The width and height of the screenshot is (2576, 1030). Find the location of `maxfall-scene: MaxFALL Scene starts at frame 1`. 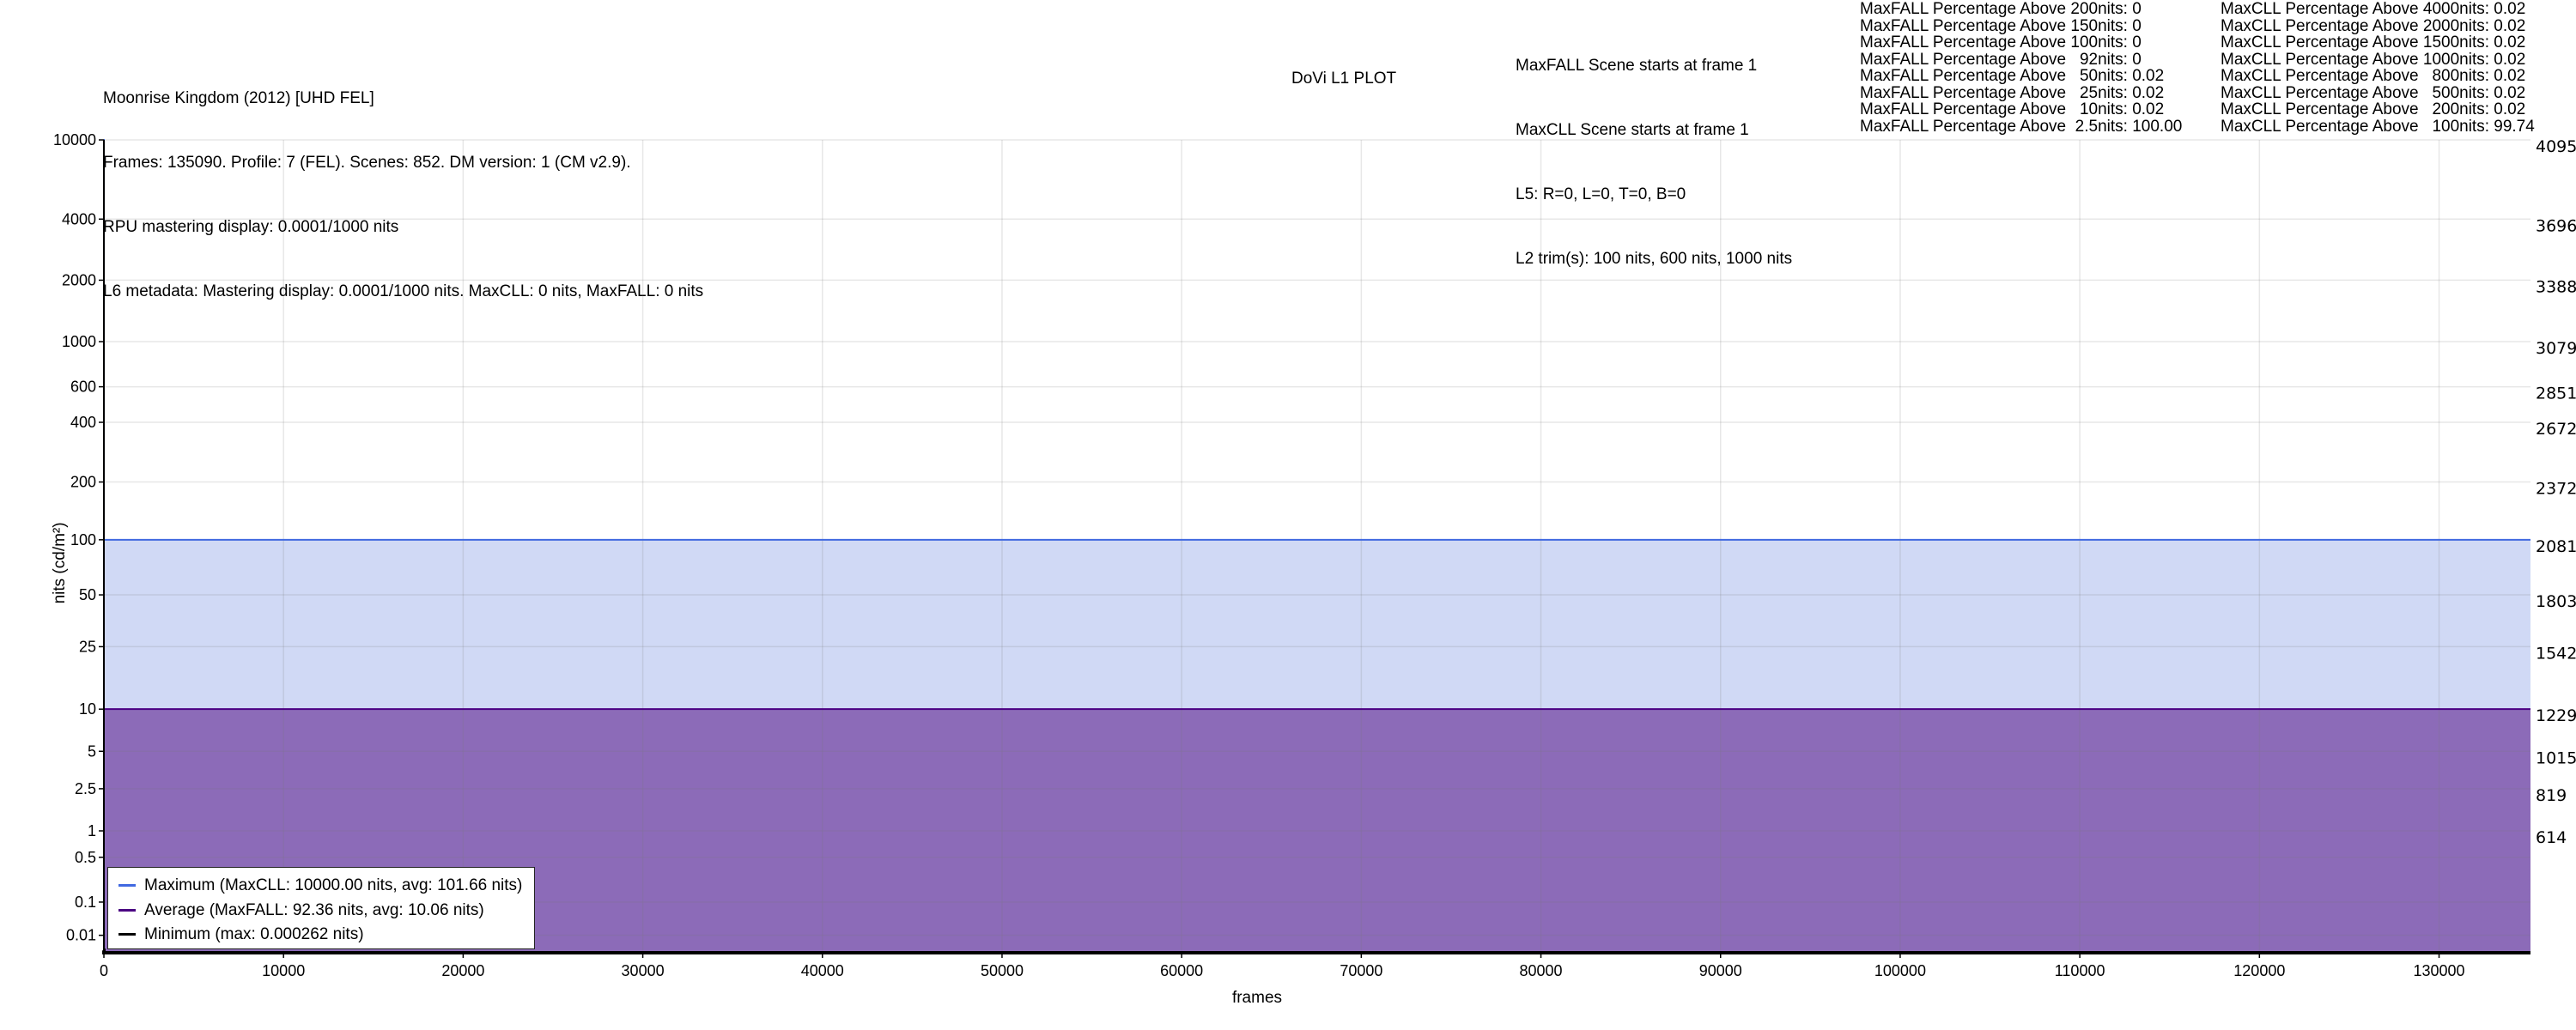

maxfall-scene: MaxFALL Scene starts at frame 1 is located at coordinates (1637, 66).